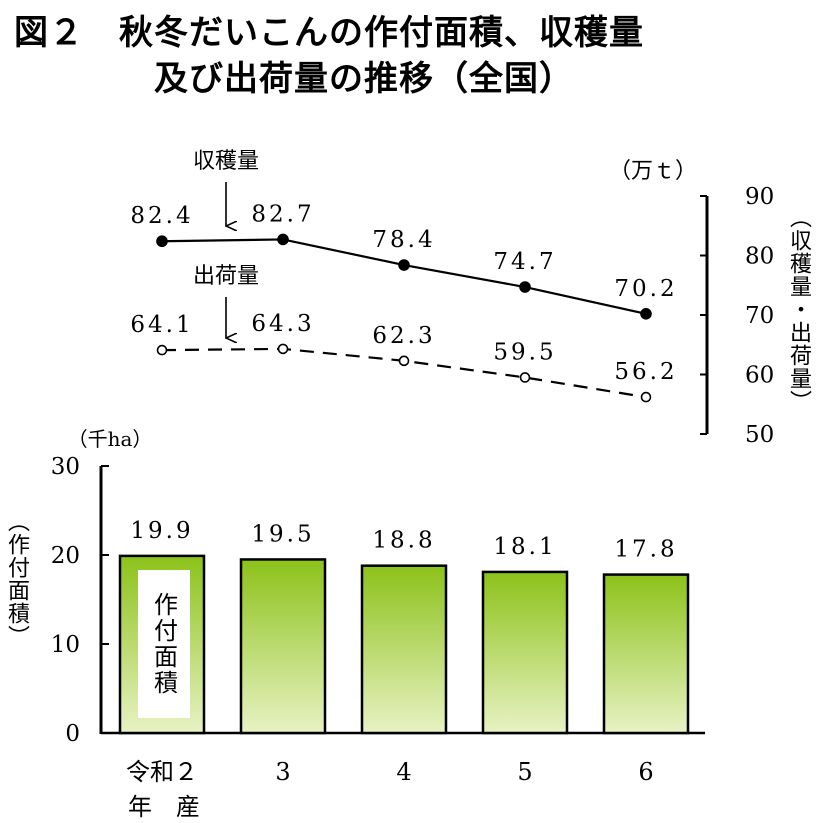 The height and width of the screenshot is (823, 831). I want to click on bar-data-label: 19.9, so click(161, 531).